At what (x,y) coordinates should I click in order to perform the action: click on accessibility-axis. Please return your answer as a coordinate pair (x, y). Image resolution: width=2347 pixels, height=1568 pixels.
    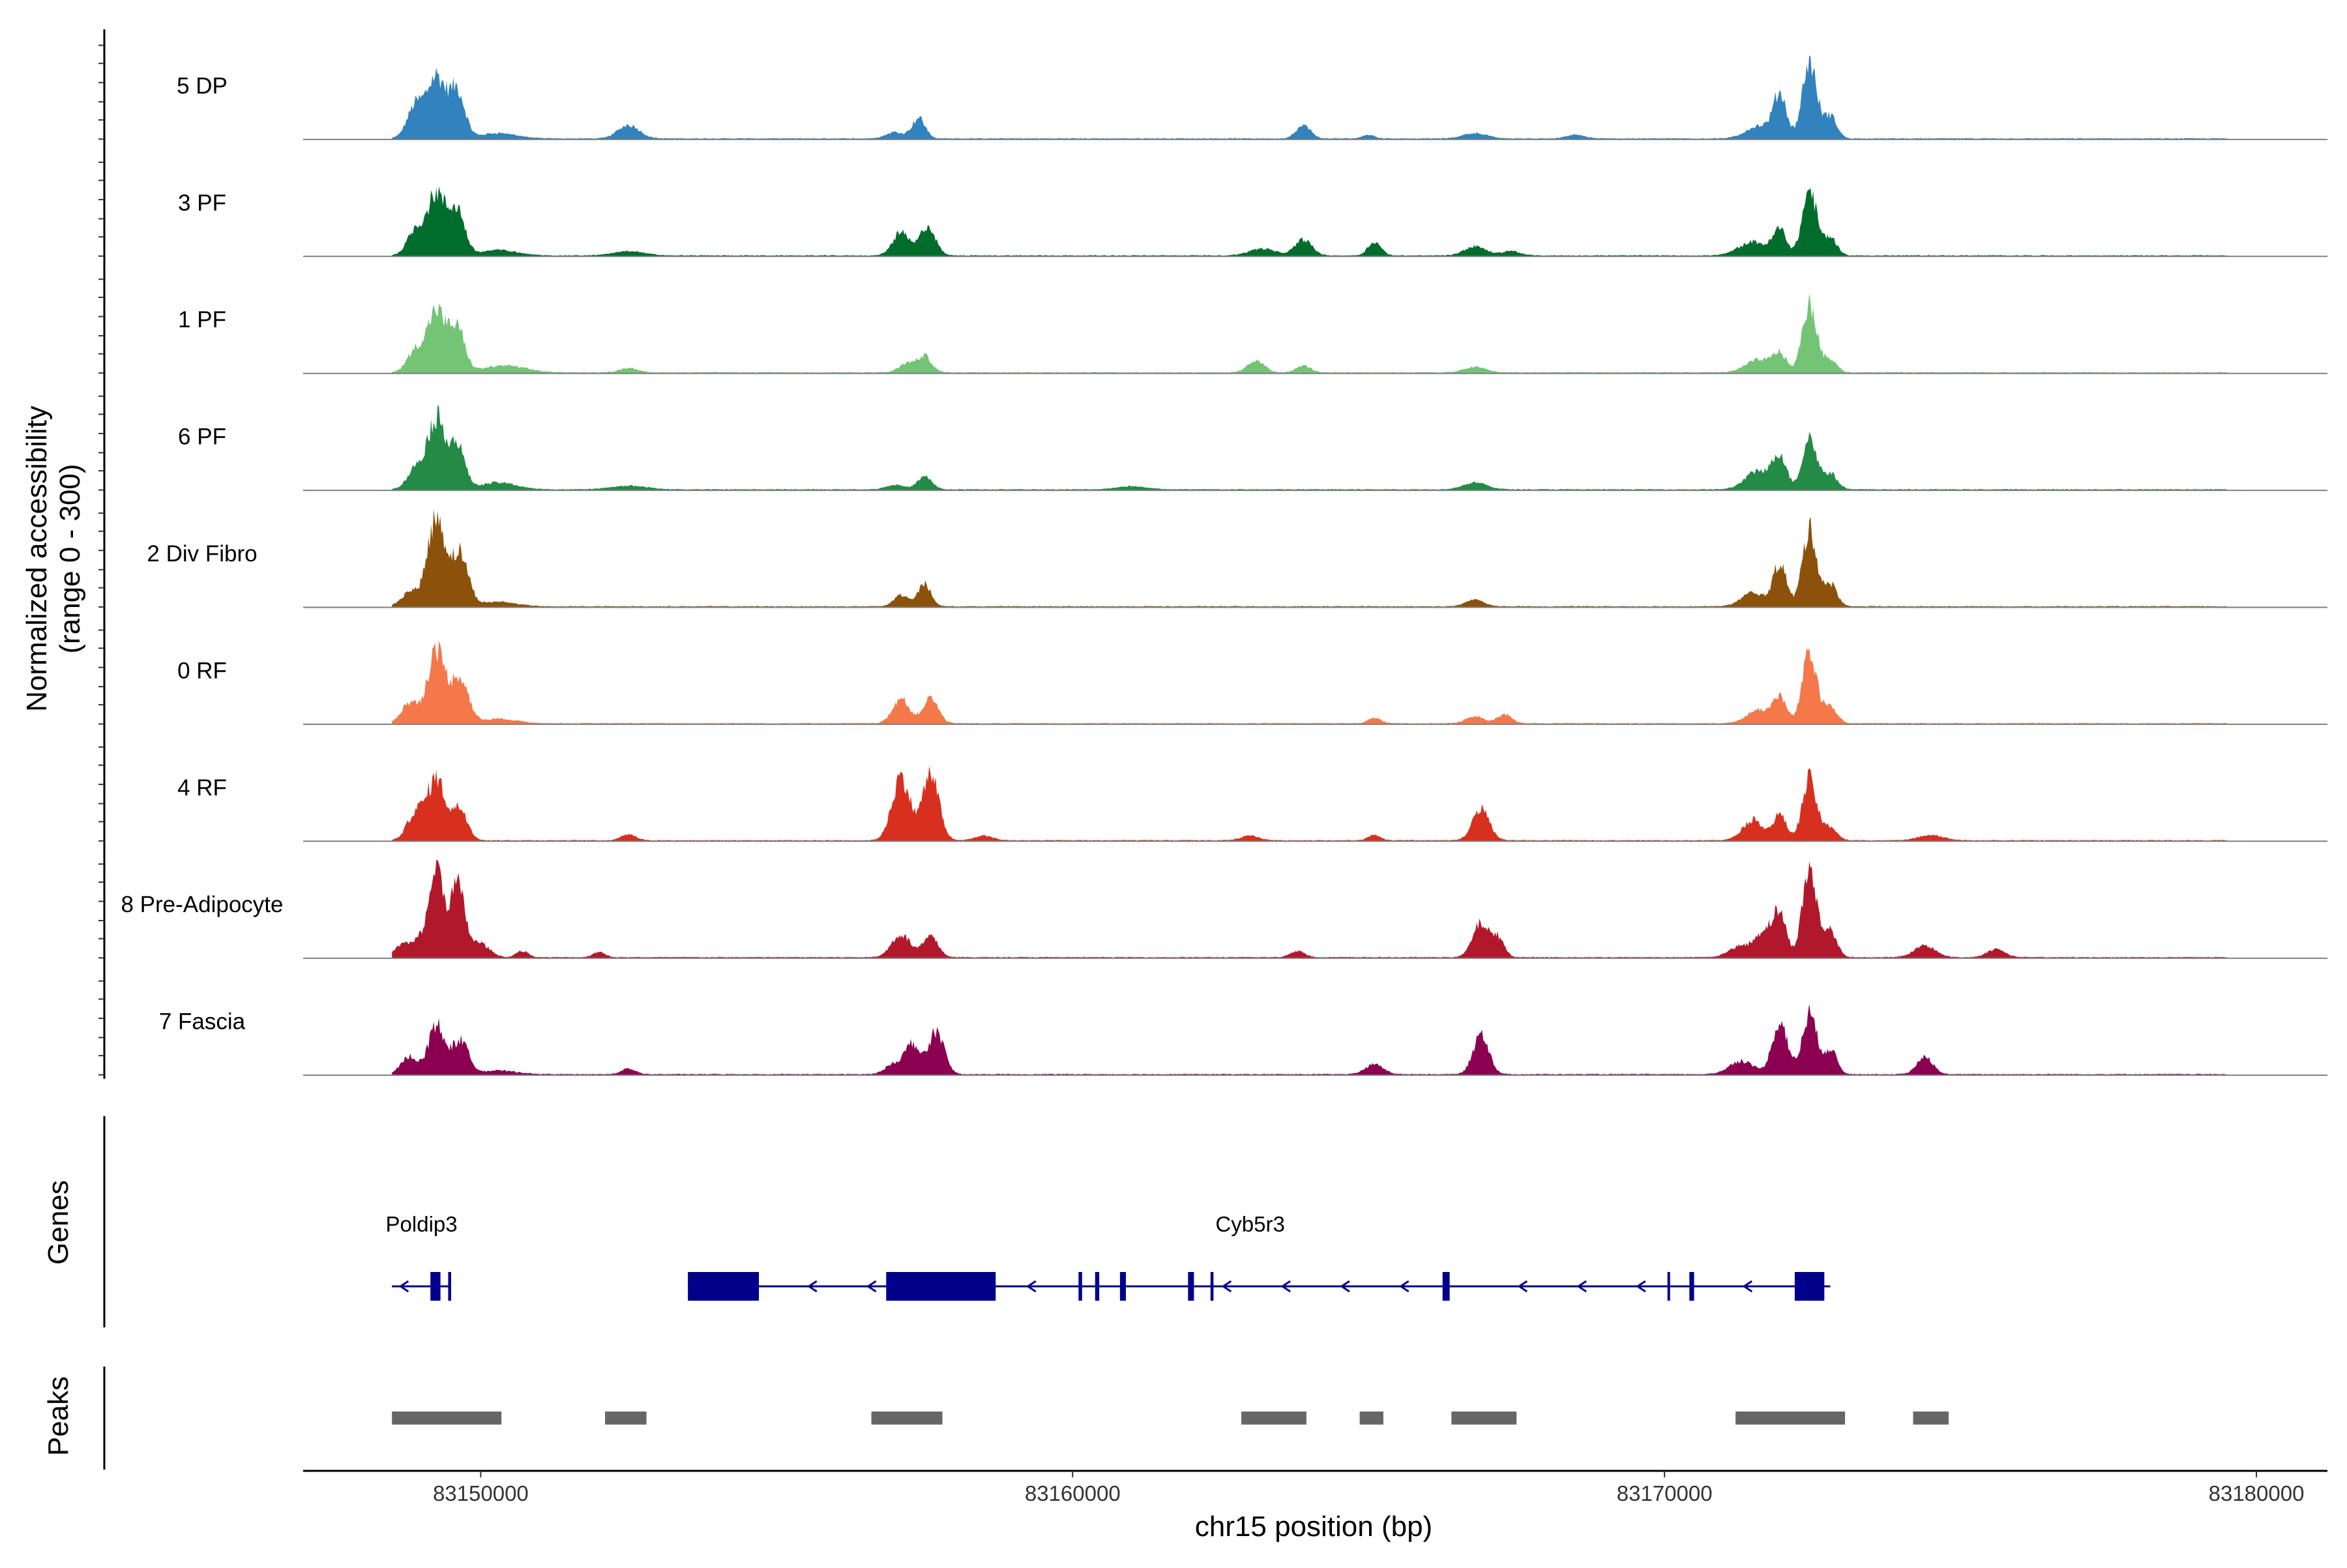
    Looking at the image, I should click on (102, 554).